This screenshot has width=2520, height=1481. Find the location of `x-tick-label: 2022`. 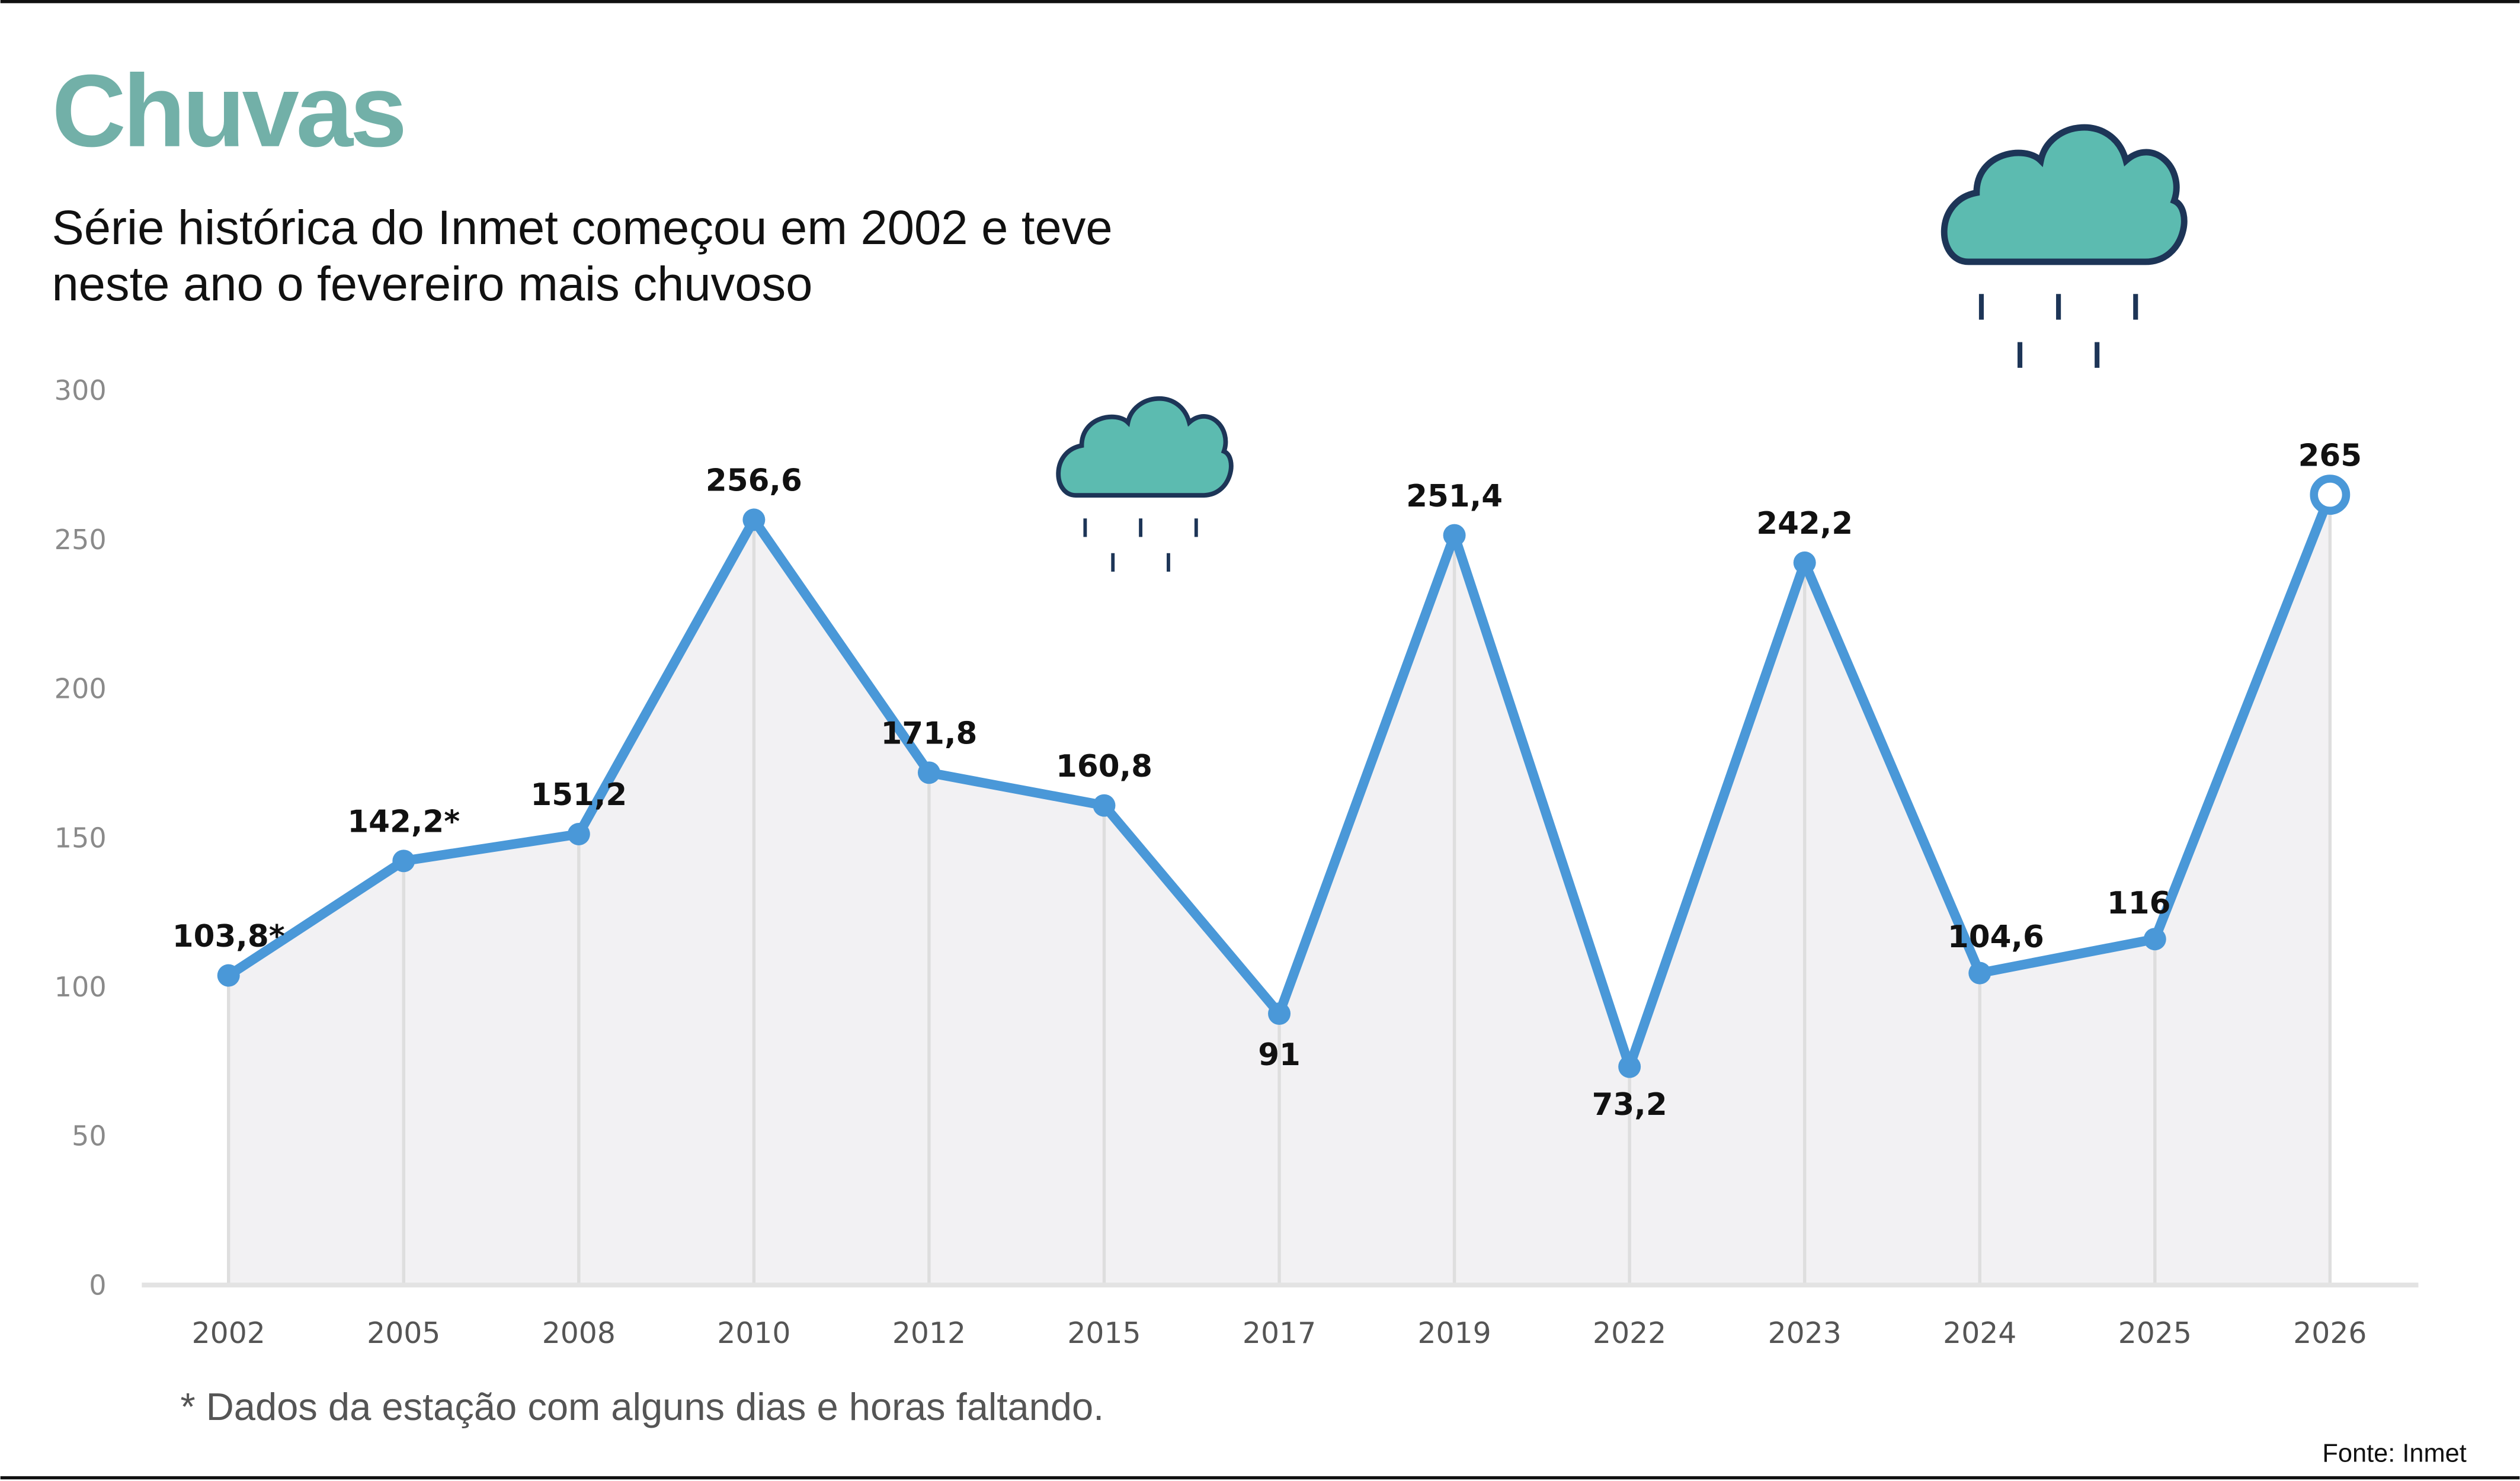

x-tick-label: 2022 is located at coordinates (1629, 1333).